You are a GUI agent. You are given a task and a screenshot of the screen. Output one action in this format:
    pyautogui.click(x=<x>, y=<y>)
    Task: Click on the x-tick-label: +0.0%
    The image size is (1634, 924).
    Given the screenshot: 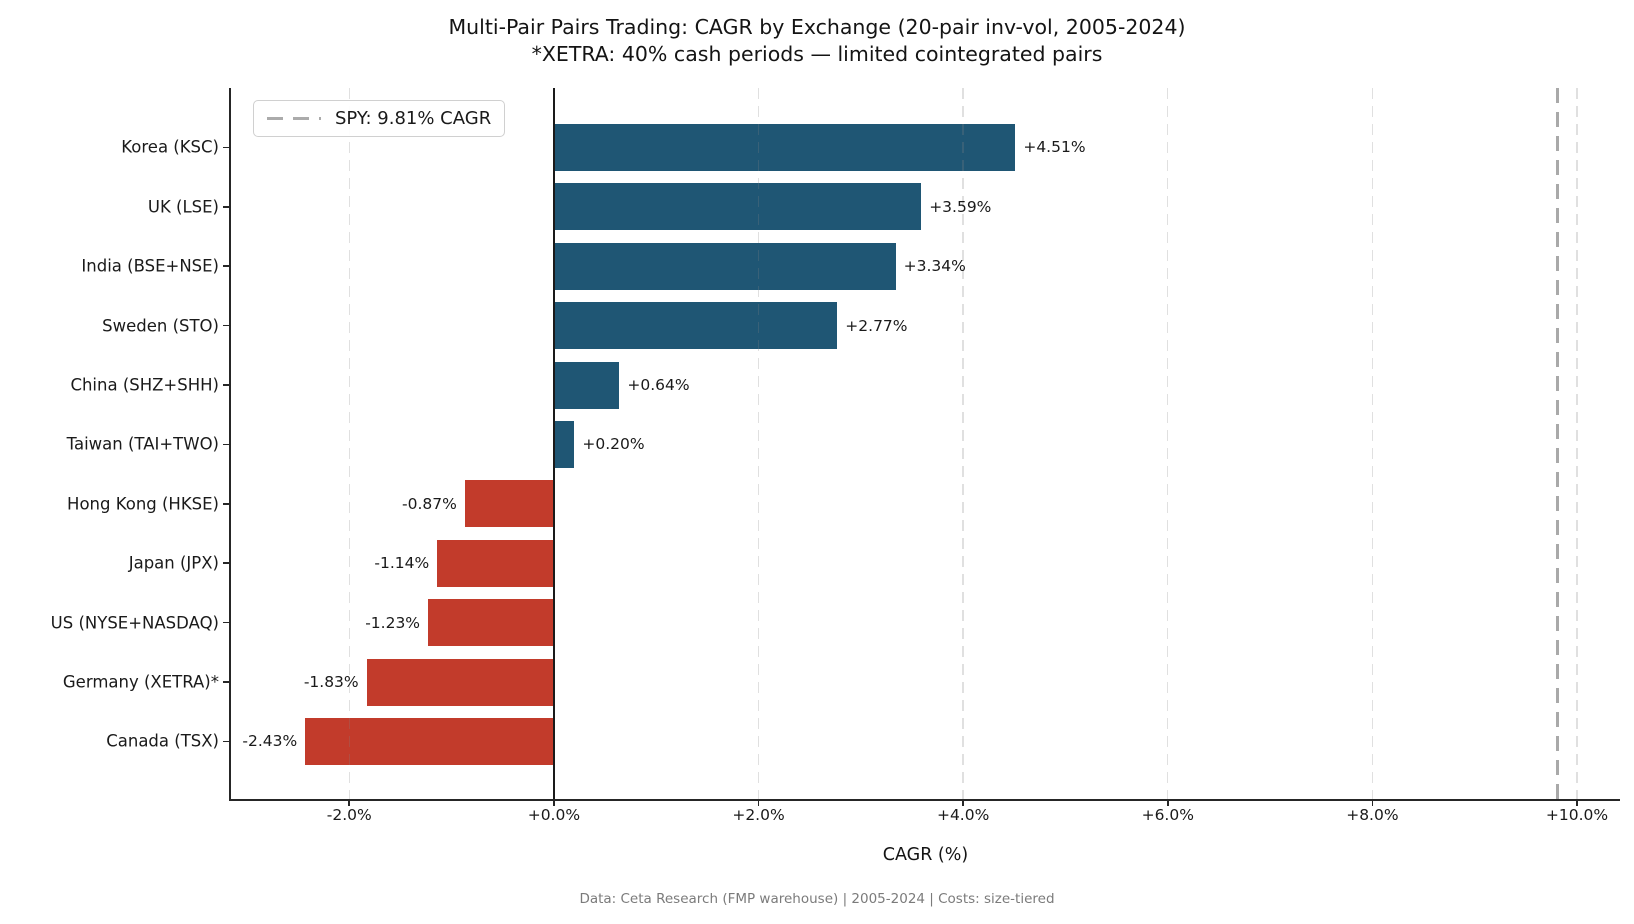 What is the action you would take?
    pyautogui.click(x=554, y=815)
    